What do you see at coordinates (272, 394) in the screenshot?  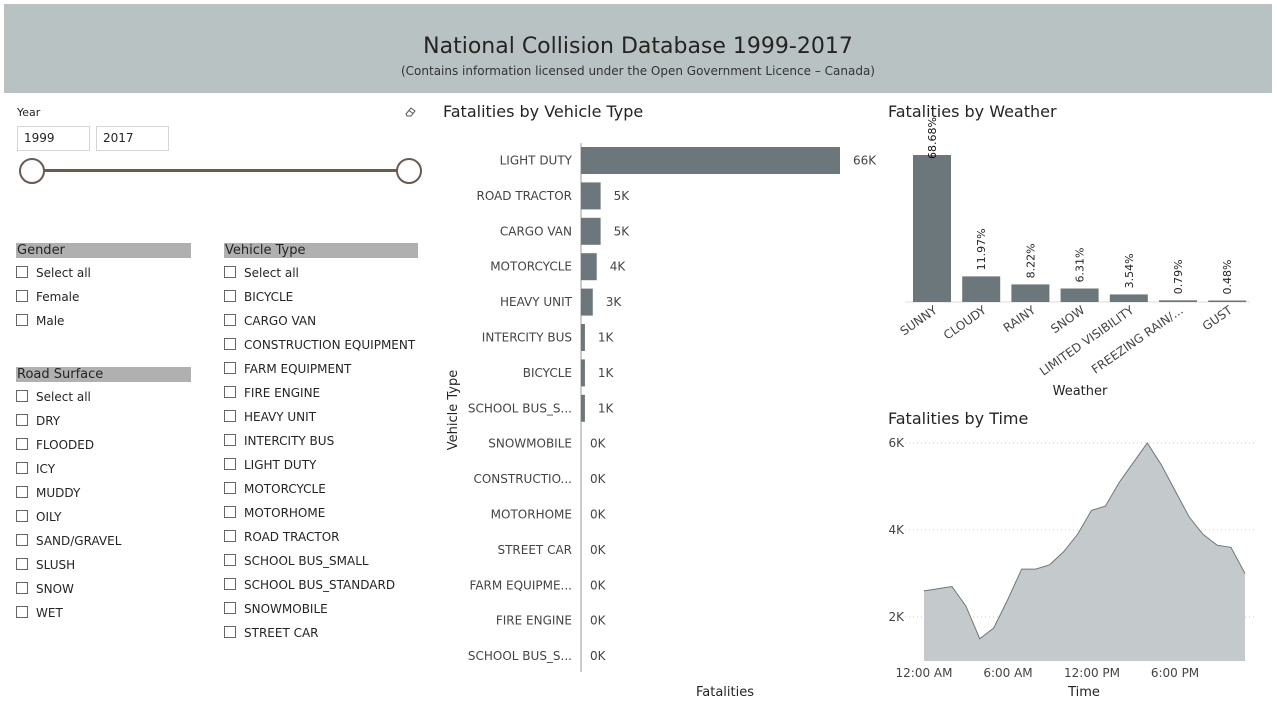 I see `vehicle-type-option: FIRE ENGINE` at bounding box center [272, 394].